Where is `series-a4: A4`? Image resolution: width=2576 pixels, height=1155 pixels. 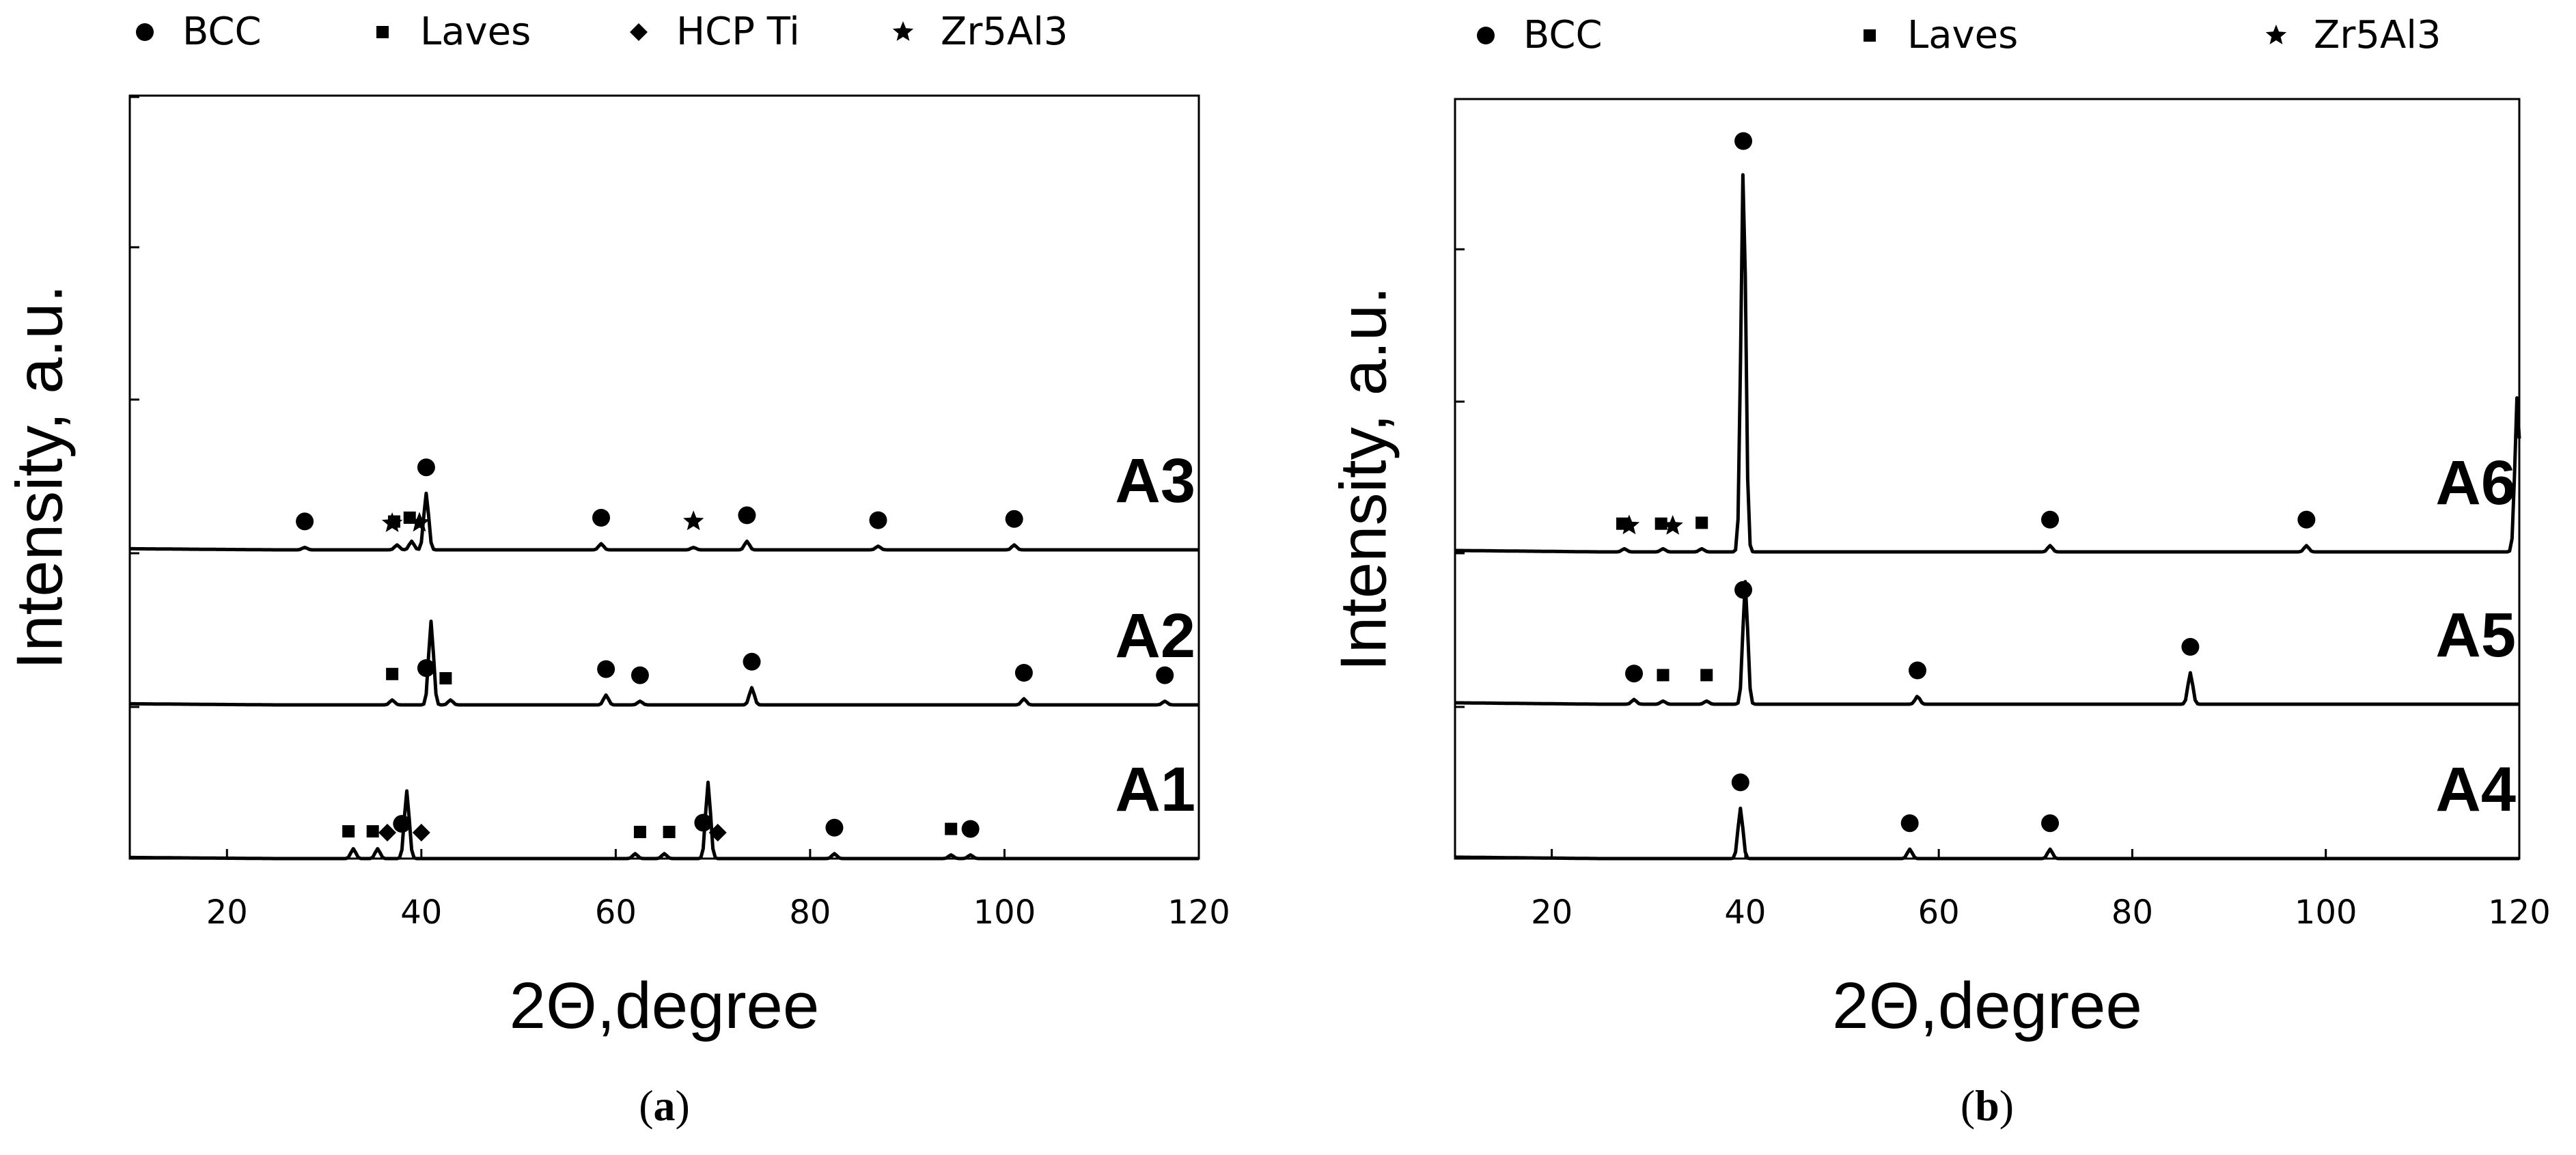
series-a4: A4 is located at coordinates (1986, 808).